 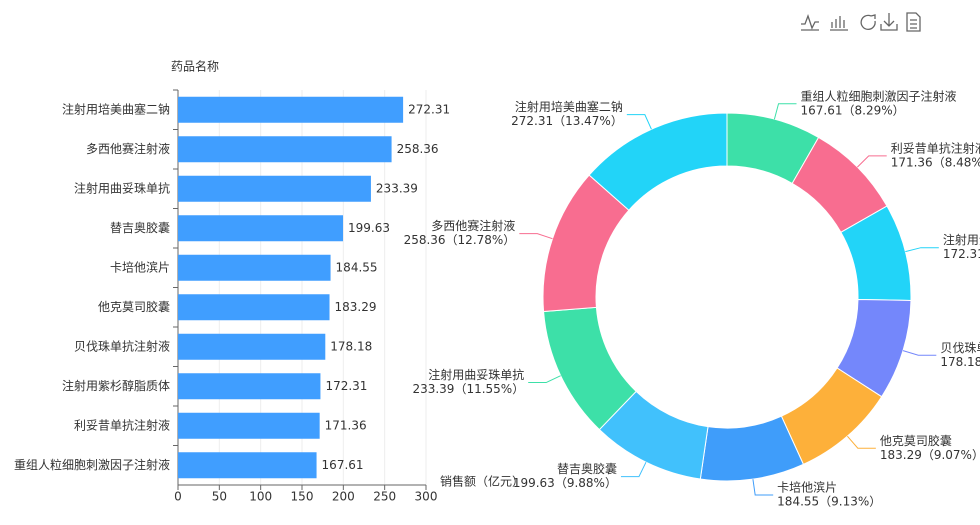 What do you see at coordinates (961, 239) in the screenshot?
I see `slice-label: 注射用紫杉醇脂质体` at bounding box center [961, 239].